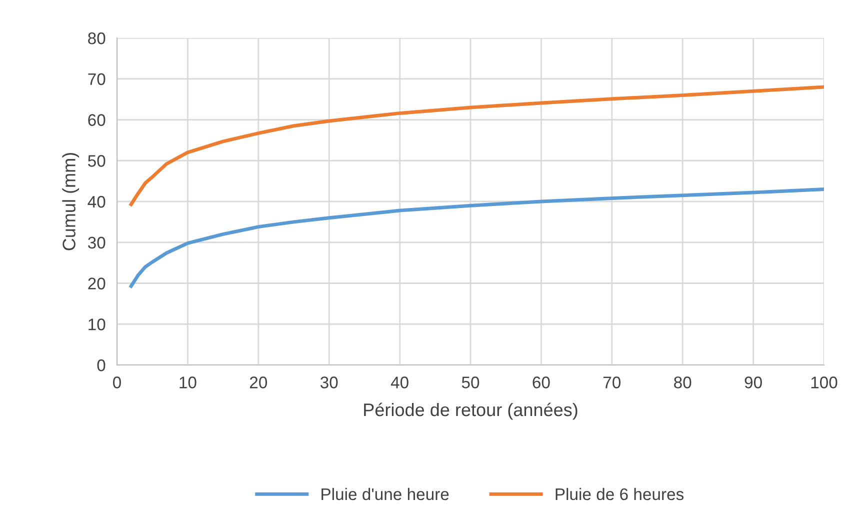 The height and width of the screenshot is (516, 849). Describe the element at coordinates (97, 242) in the screenshot. I see `y-tick-label: 30` at that location.